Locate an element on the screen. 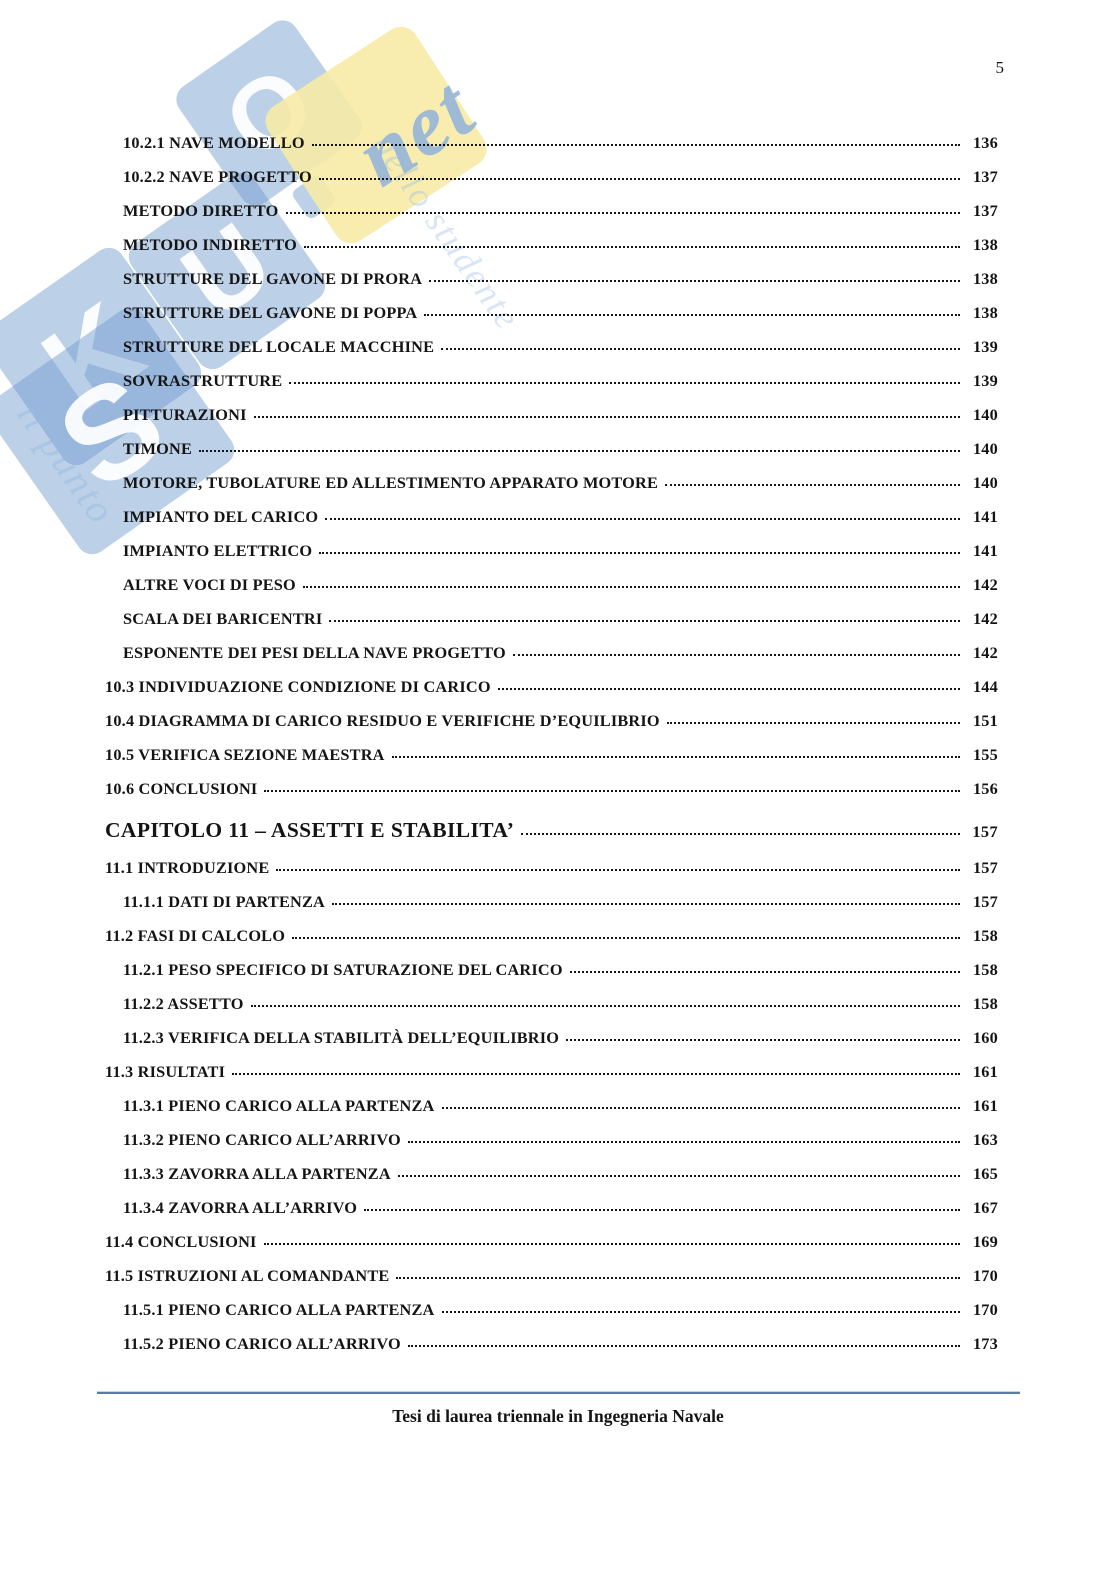 The image size is (1116, 1579). toc-entry-label: STRUTTURE DEL GAVONE DI PRORA is located at coordinates (273, 278).